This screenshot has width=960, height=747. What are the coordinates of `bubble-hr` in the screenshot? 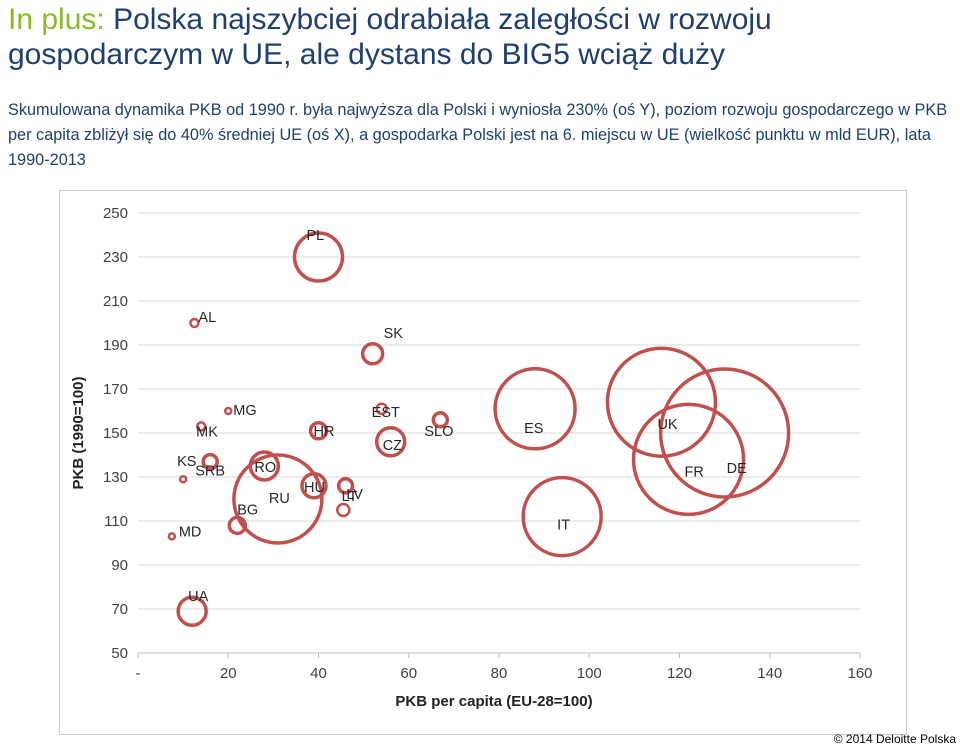 It's located at (318, 431).